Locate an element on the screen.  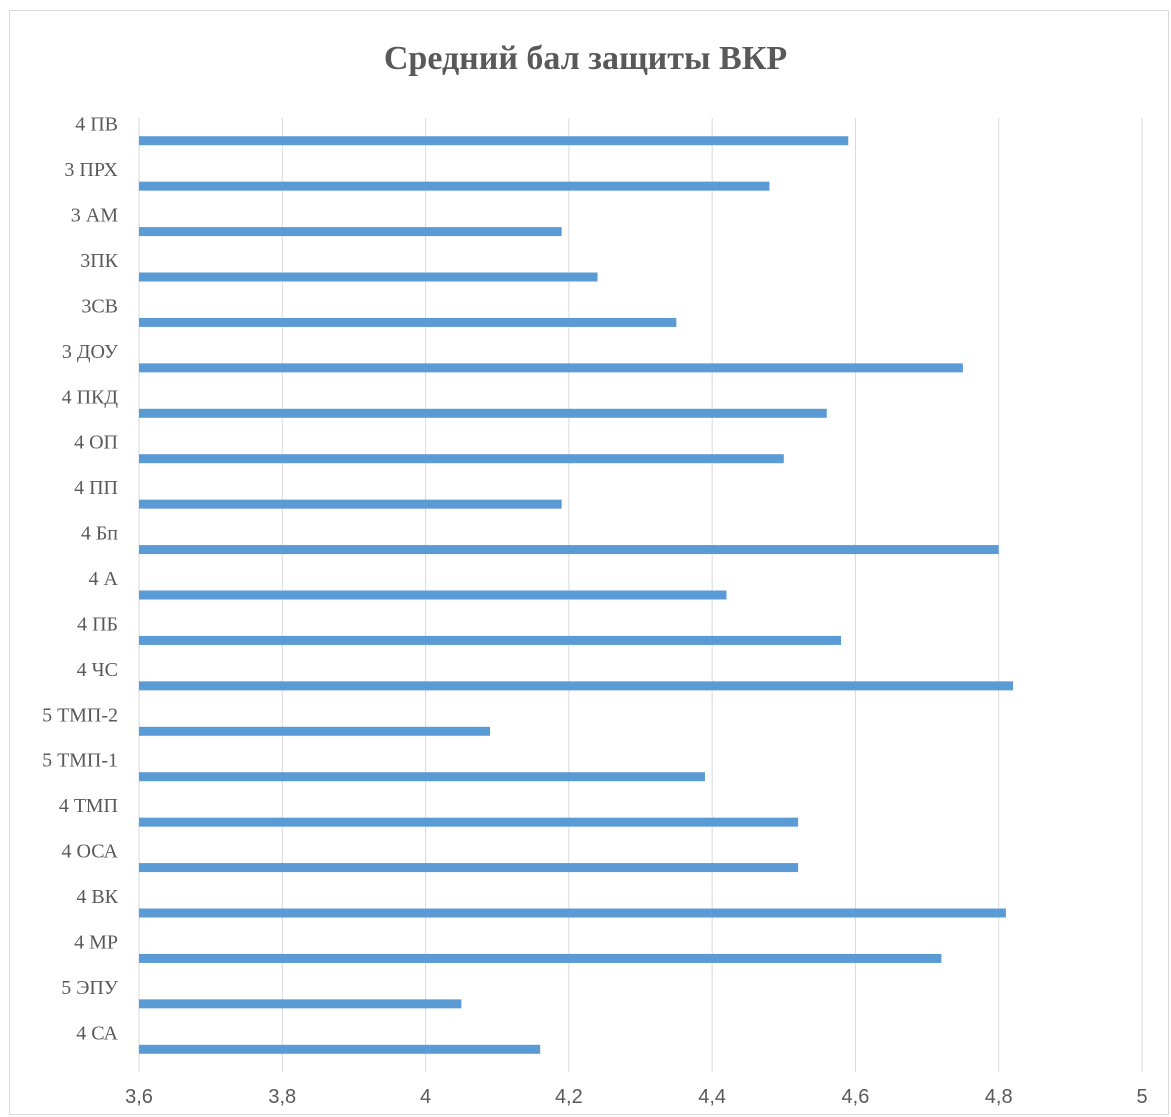
category-label: 3 АМ is located at coordinates (94, 216).